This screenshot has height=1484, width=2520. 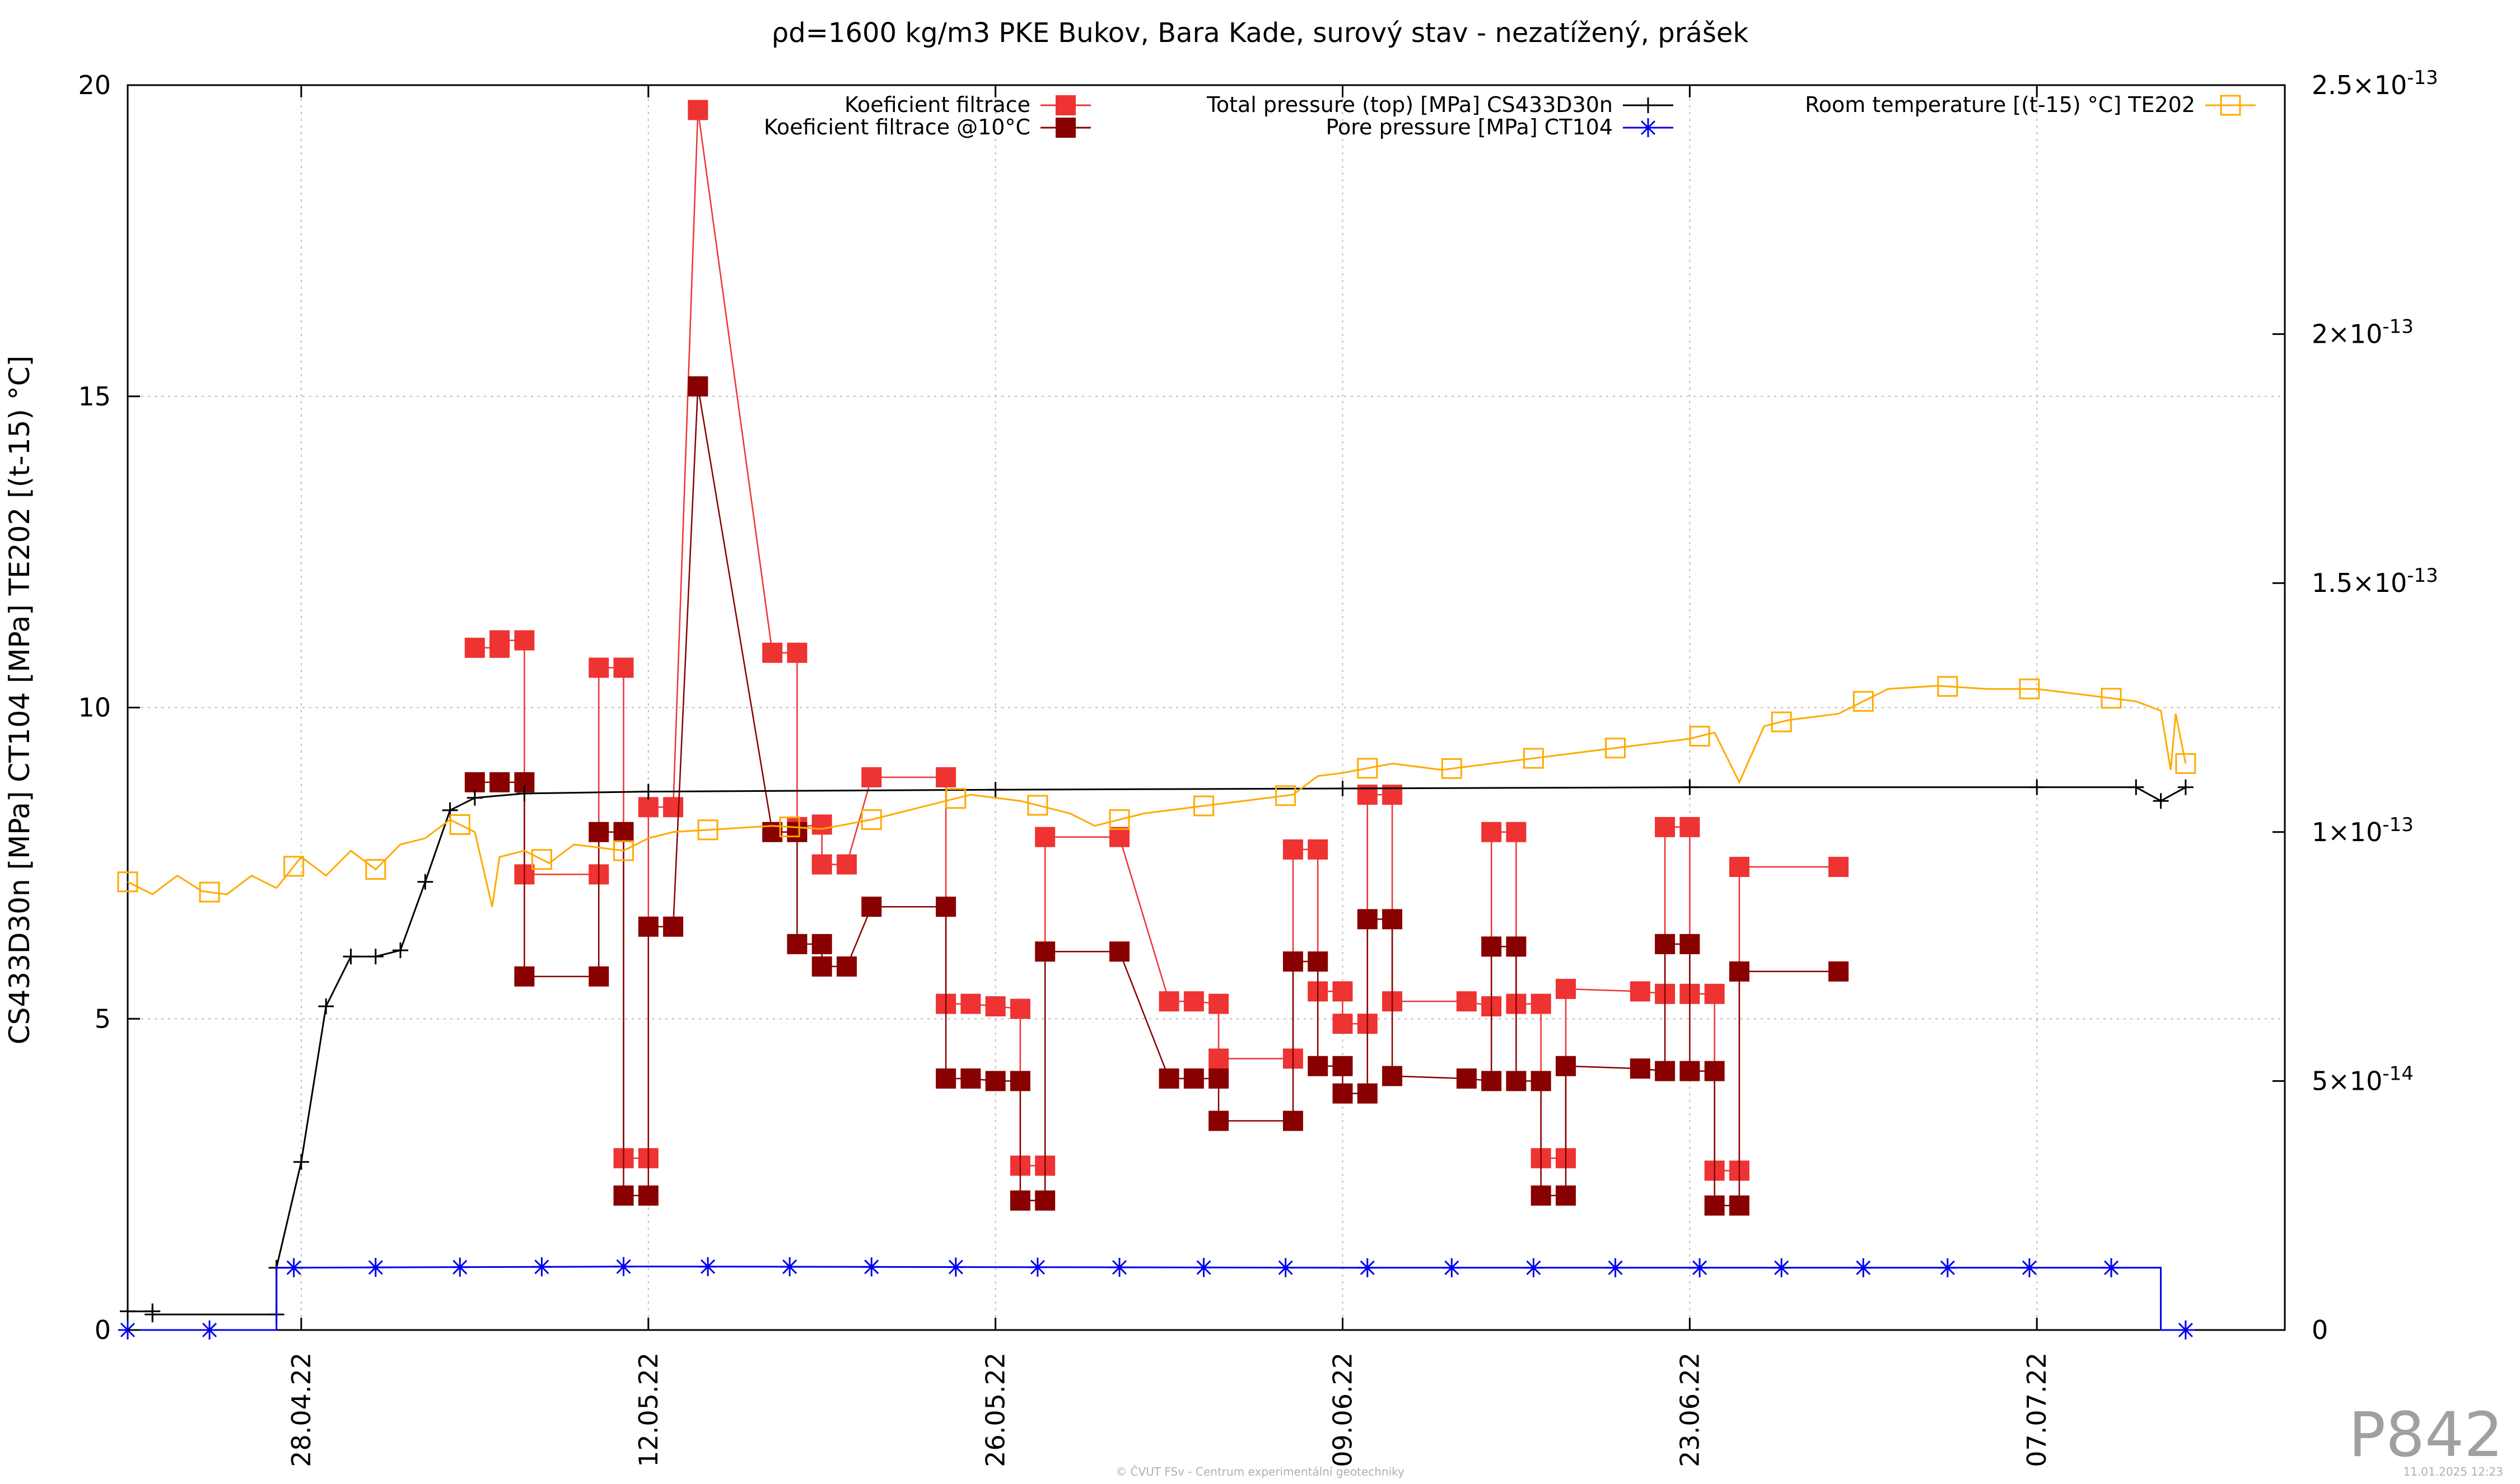 I want to click on x-tick-label: 09.06.22, so click(x=1343, y=1410).